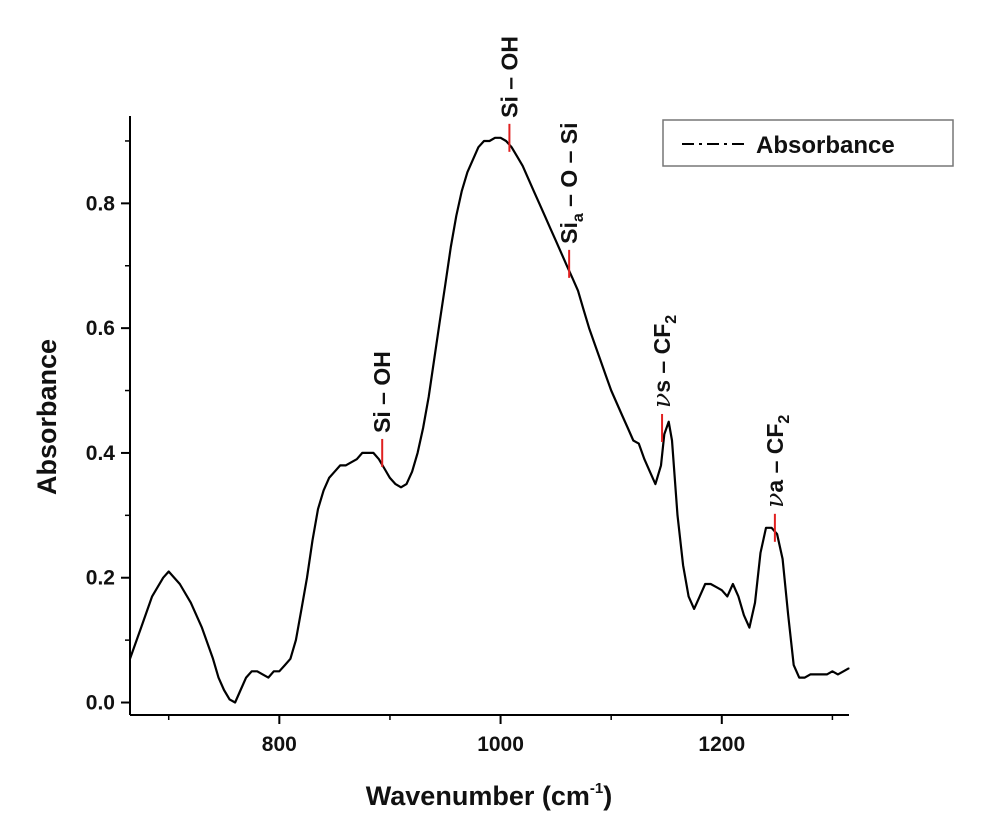 The image size is (989, 828). What do you see at coordinates (578, 217) in the screenshot?
I see `peak-label-subscript: a` at bounding box center [578, 217].